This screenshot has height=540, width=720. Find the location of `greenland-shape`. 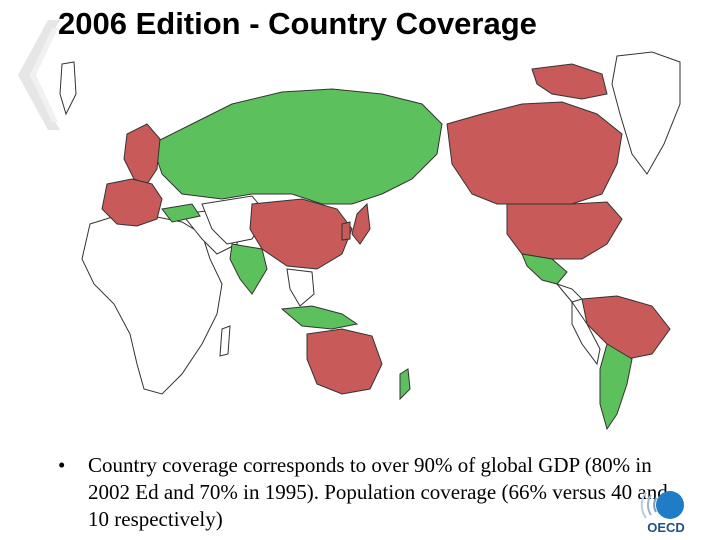

greenland-shape is located at coordinates (646, 113).